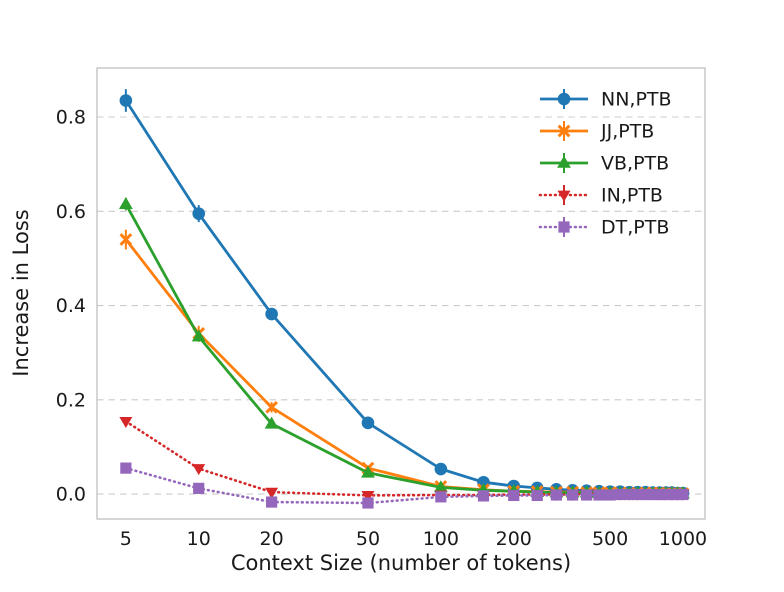 The height and width of the screenshot is (592, 784). I want to click on y-tick-label: 0.2, so click(71, 400).